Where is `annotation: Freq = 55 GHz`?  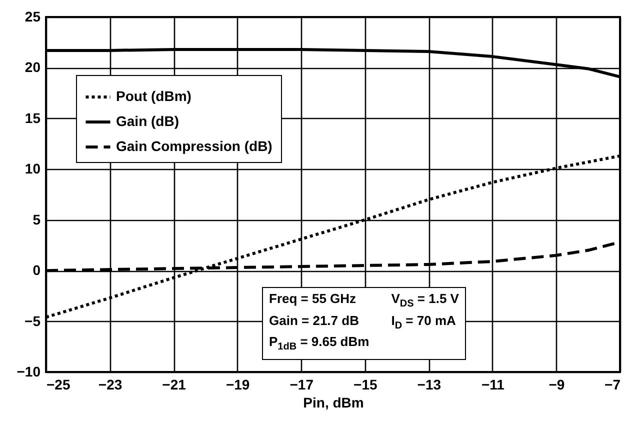 annotation: Freq = 55 GHz is located at coordinates (313, 299).